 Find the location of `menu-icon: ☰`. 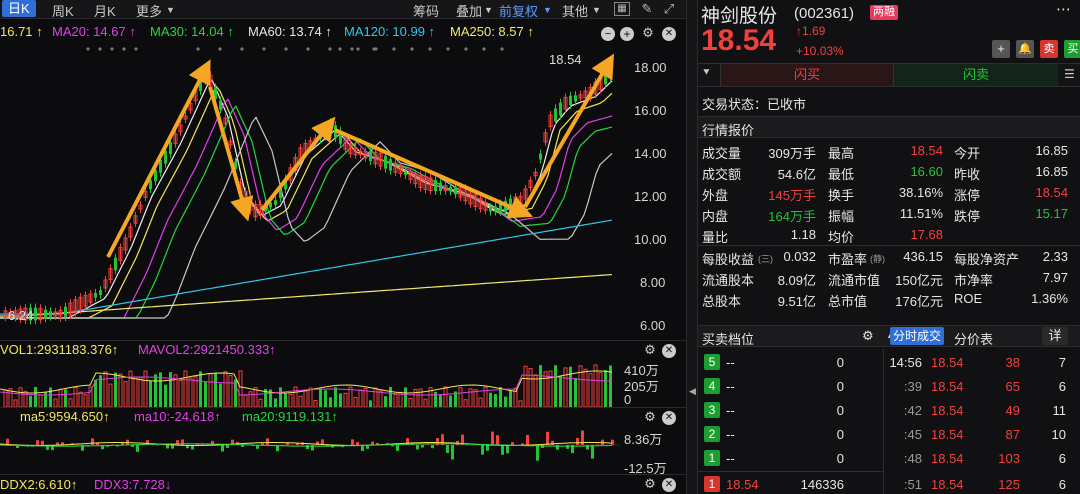

menu-icon: ☰ is located at coordinates (1069, 74).